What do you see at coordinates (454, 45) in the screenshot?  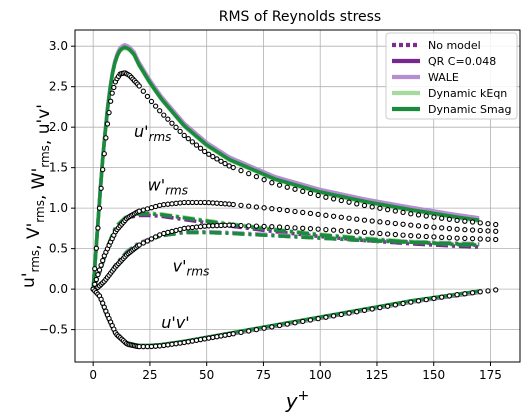 I see `legend-label: No model` at bounding box center [454, 45].